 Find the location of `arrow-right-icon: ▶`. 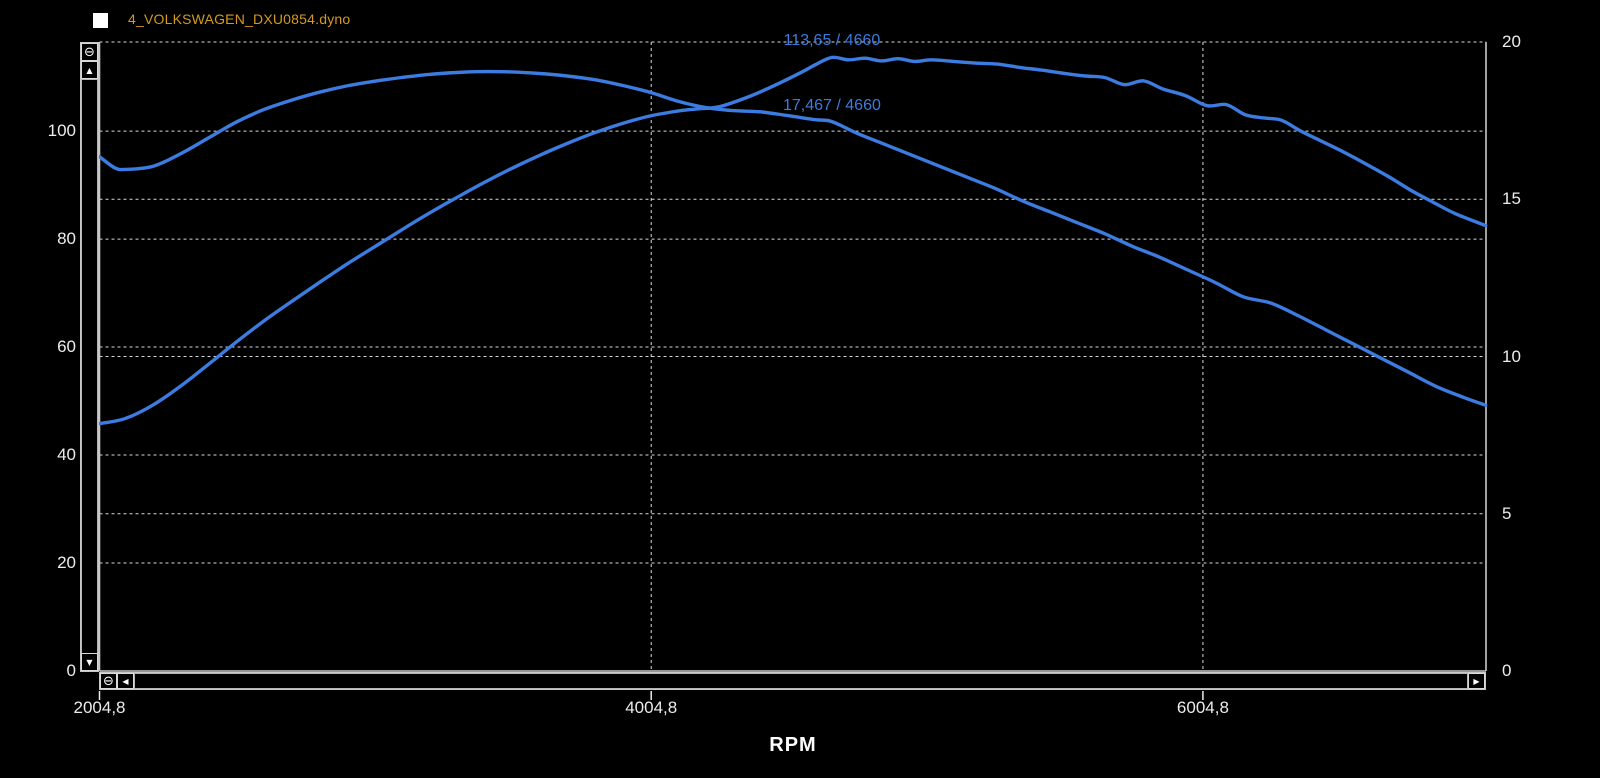

arrow-right-icon: ▶ is located at coordinates (1476, 681).